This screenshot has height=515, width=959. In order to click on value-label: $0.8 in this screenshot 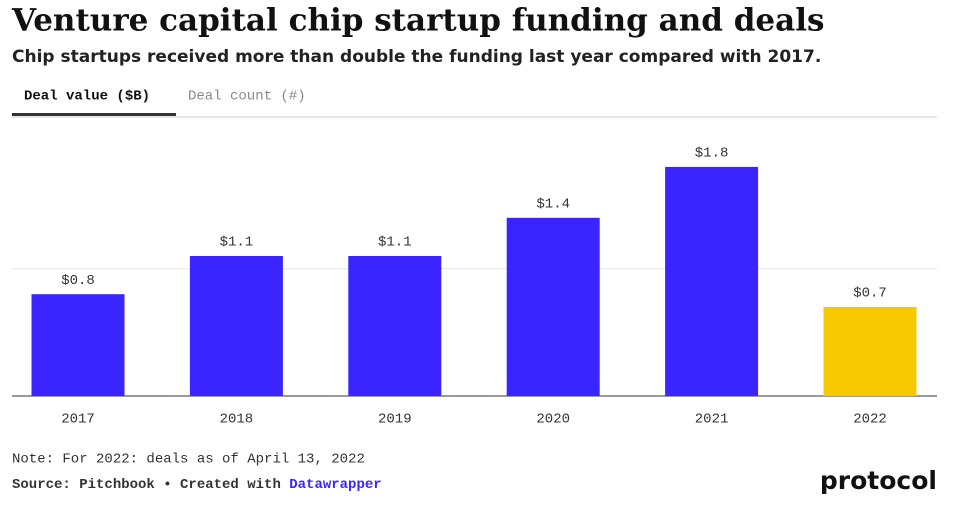, I will do `click(78, 281)`.